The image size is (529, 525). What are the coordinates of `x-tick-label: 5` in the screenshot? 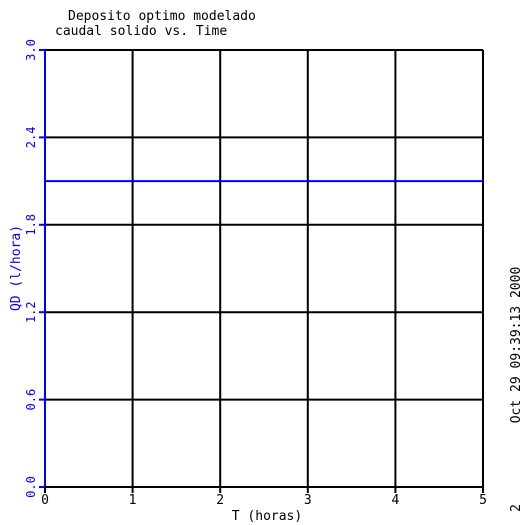 It's located at (483, 500).